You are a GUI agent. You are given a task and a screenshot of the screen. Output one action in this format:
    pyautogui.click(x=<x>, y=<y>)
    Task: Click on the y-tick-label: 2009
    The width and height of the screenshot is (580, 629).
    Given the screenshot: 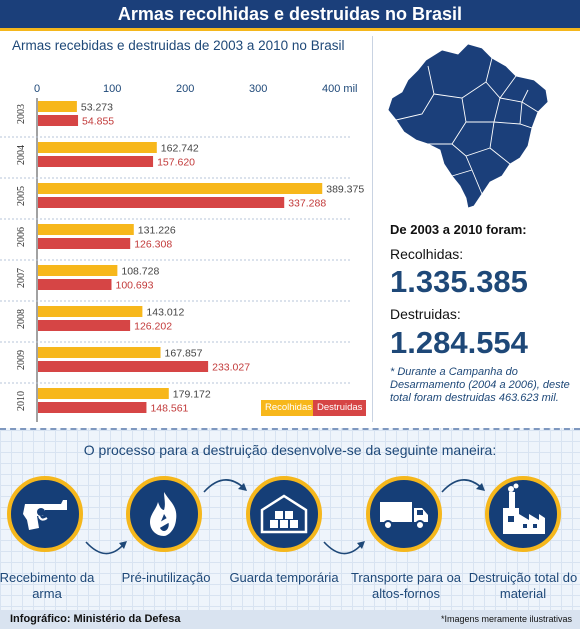 What is the action you would take?
    pyautogui.click(x=21, y=360)
    